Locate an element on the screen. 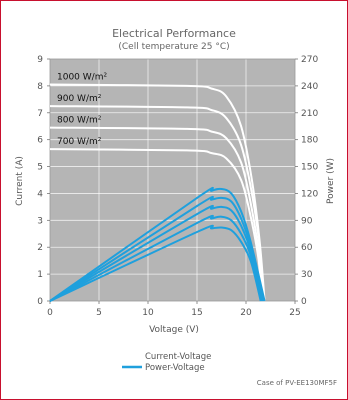 Image resolution: width=348 pixels, height=400 pixels. y-left-tick-label: 4 is located at coordinates (40, 194).